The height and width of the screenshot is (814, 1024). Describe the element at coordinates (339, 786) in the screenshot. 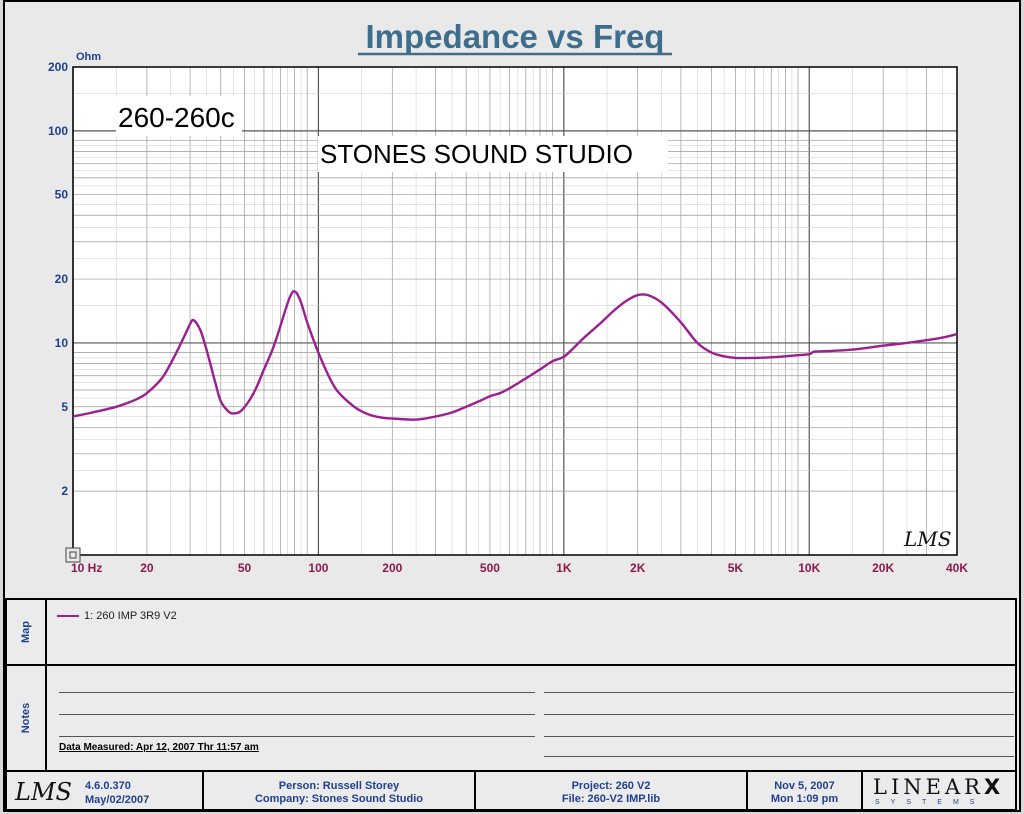

I see `person-text: Person: Russell Storey` at that location.